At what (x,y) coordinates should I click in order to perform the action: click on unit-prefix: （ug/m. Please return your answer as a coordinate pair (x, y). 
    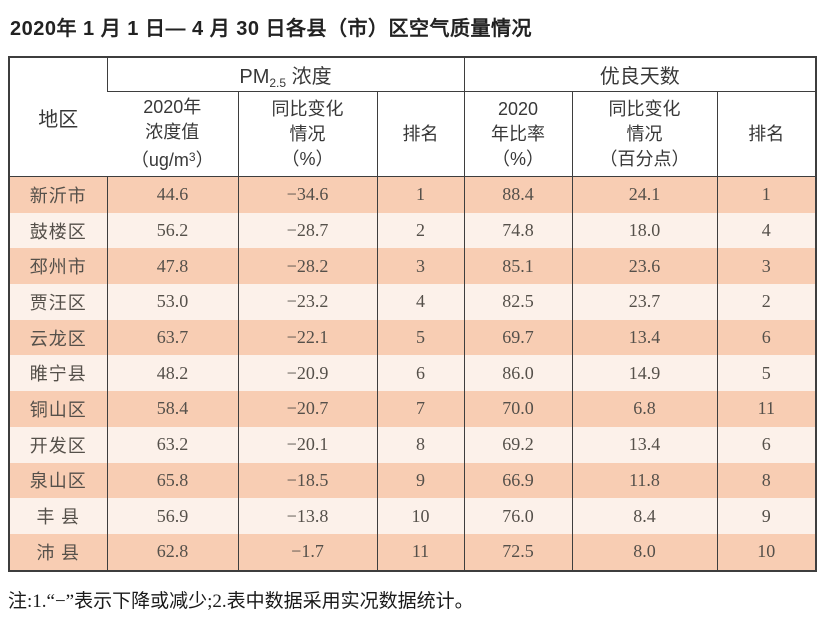
    Looking at the image, I should click on (159, 160).